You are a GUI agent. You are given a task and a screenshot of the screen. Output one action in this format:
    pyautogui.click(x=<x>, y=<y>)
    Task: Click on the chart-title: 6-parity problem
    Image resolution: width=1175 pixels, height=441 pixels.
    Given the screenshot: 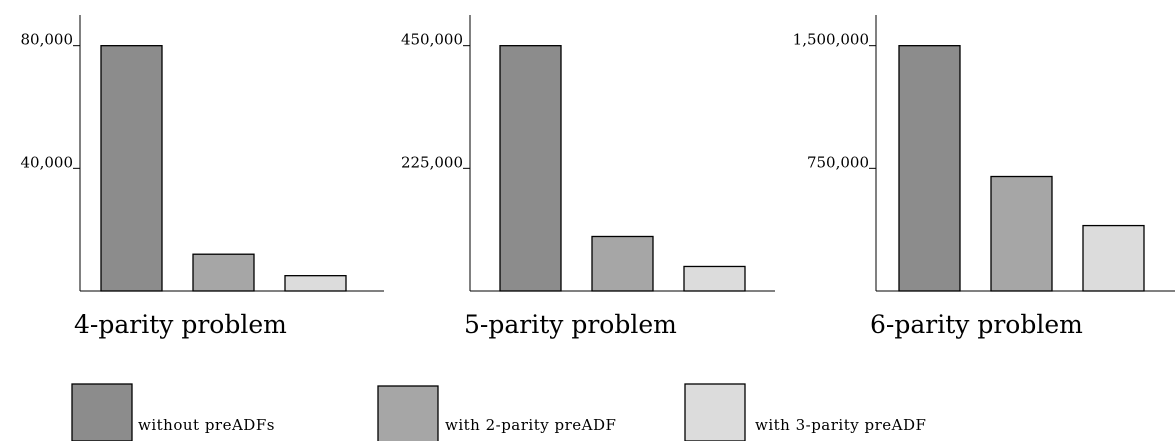 What is the action you would take?
    pyautogui.click(x=976, y=324)
    